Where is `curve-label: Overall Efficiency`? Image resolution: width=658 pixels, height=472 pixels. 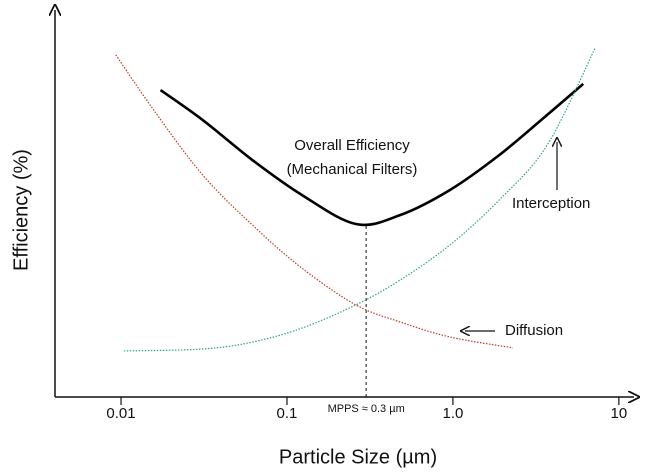
curve-label: Overall Efficiency is located at coordinates (352, 145).